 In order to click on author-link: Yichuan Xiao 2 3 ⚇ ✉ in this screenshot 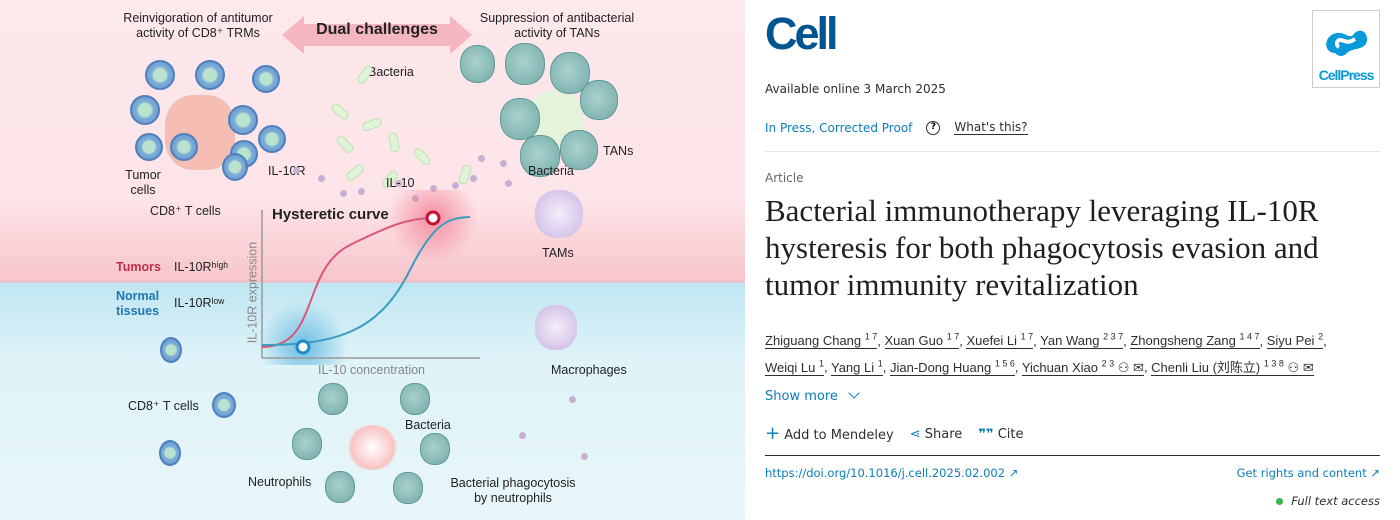, I will do `click(1082, 367)`.